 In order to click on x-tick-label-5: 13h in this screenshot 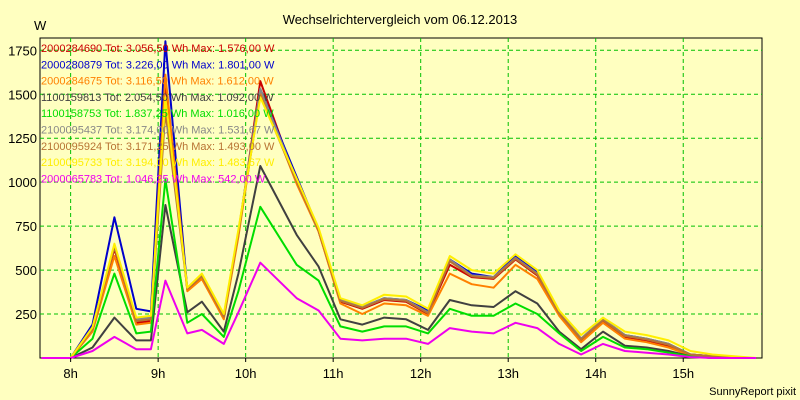, I will do `click(508, 373)`.